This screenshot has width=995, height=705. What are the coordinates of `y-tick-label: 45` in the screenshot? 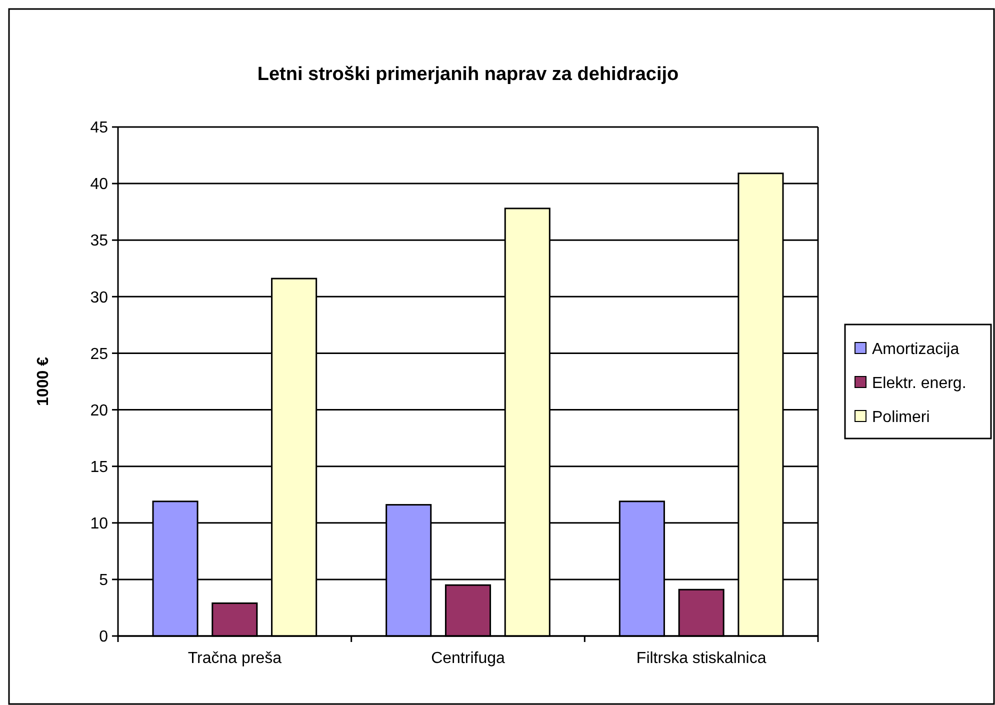 It's located at (99, 128).